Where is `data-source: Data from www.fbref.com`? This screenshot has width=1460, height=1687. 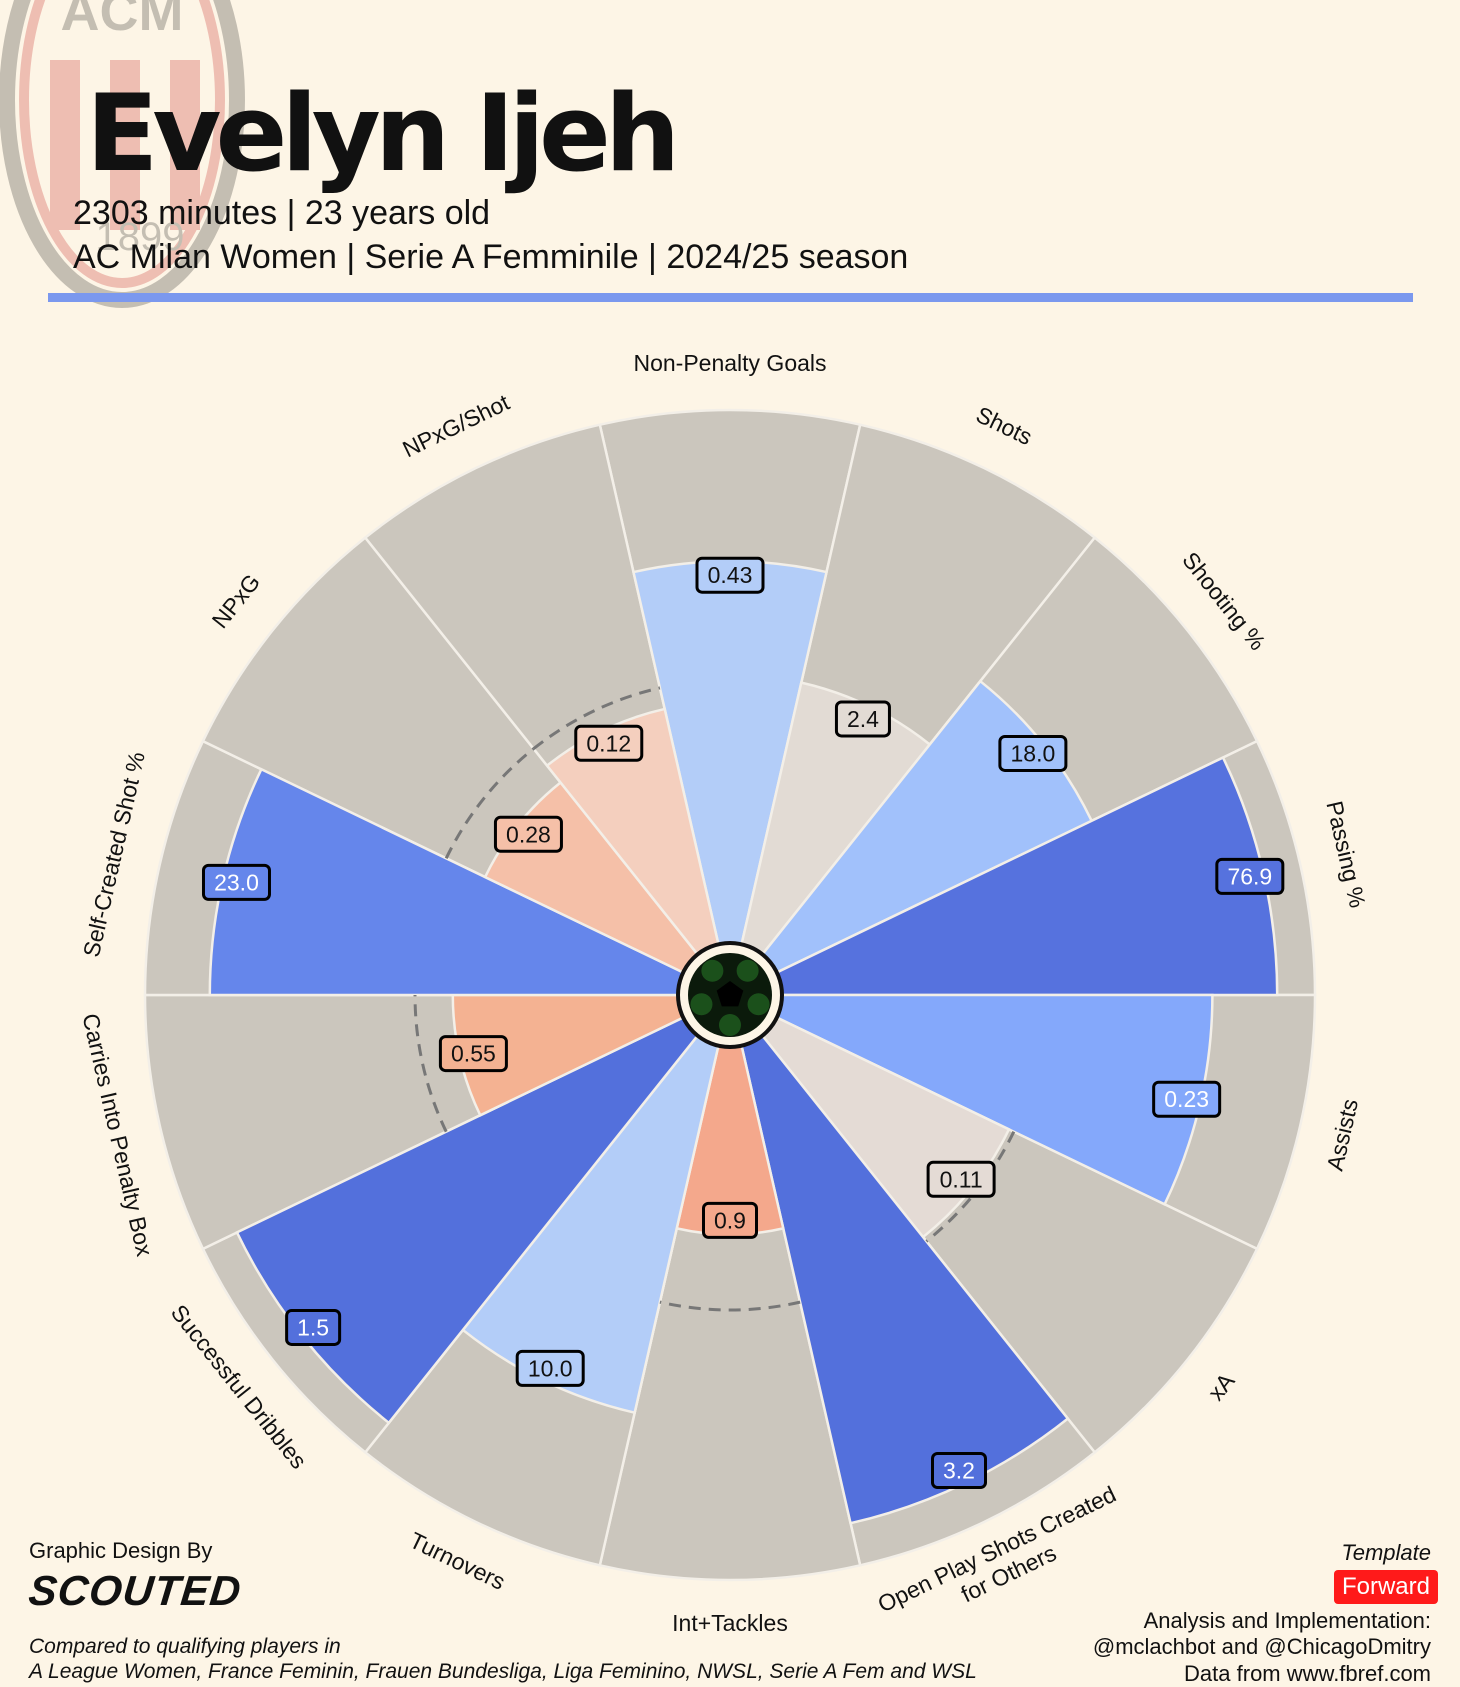
data-source: Data from www.fbref.com is located at coordinates (1307, 1673).